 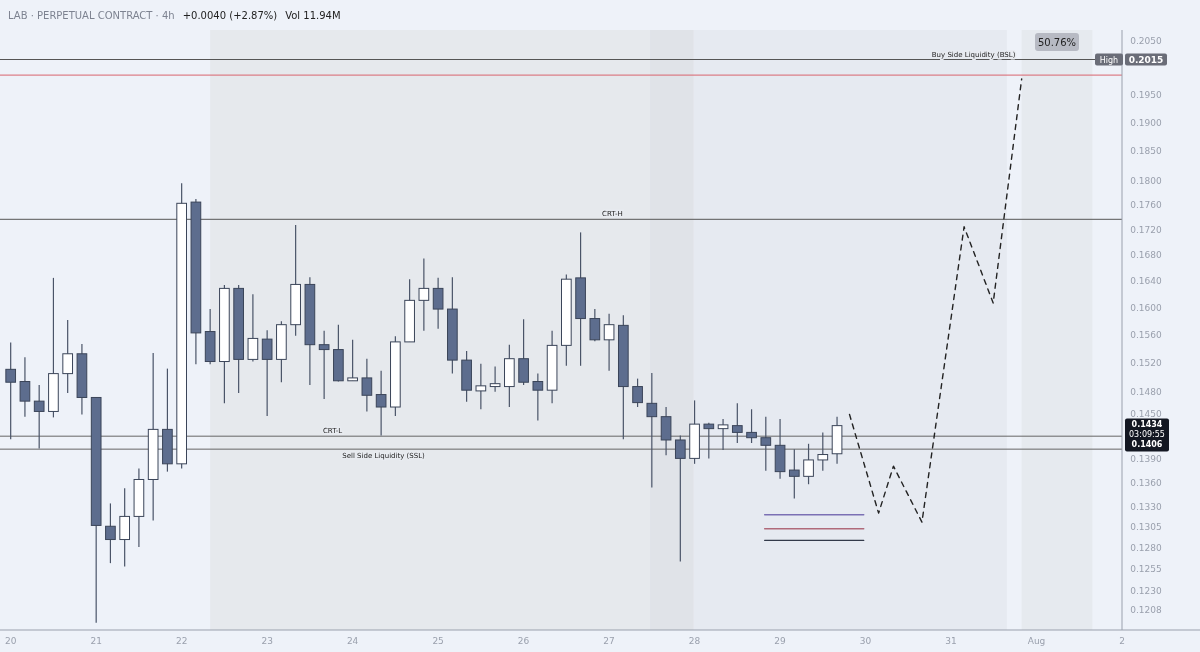 I want to click on text: 0.1406, so click(x=1147, y=444).